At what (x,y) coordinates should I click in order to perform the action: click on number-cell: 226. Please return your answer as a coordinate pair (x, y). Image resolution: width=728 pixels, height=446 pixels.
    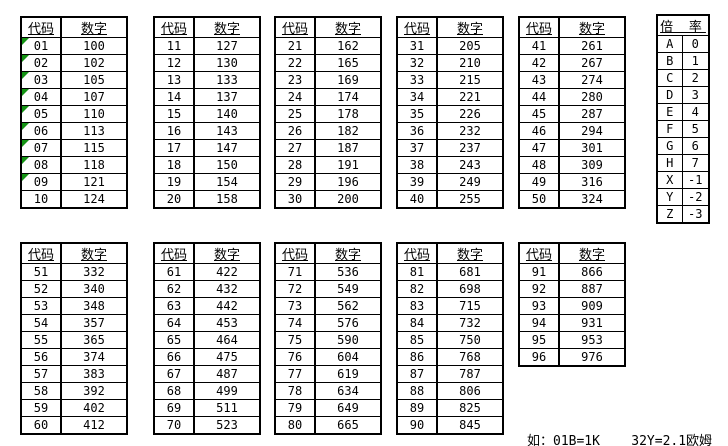
    Looking at the image, I should click on (470, 114).